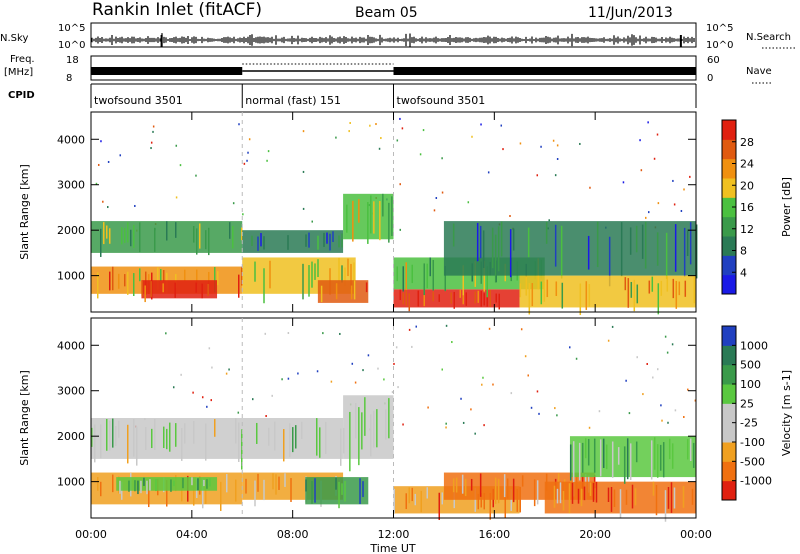 Image resolution: width=800 pixels, height=554 pixels. I want to click on colorbar-tick-label: -25, so click(749, 423).